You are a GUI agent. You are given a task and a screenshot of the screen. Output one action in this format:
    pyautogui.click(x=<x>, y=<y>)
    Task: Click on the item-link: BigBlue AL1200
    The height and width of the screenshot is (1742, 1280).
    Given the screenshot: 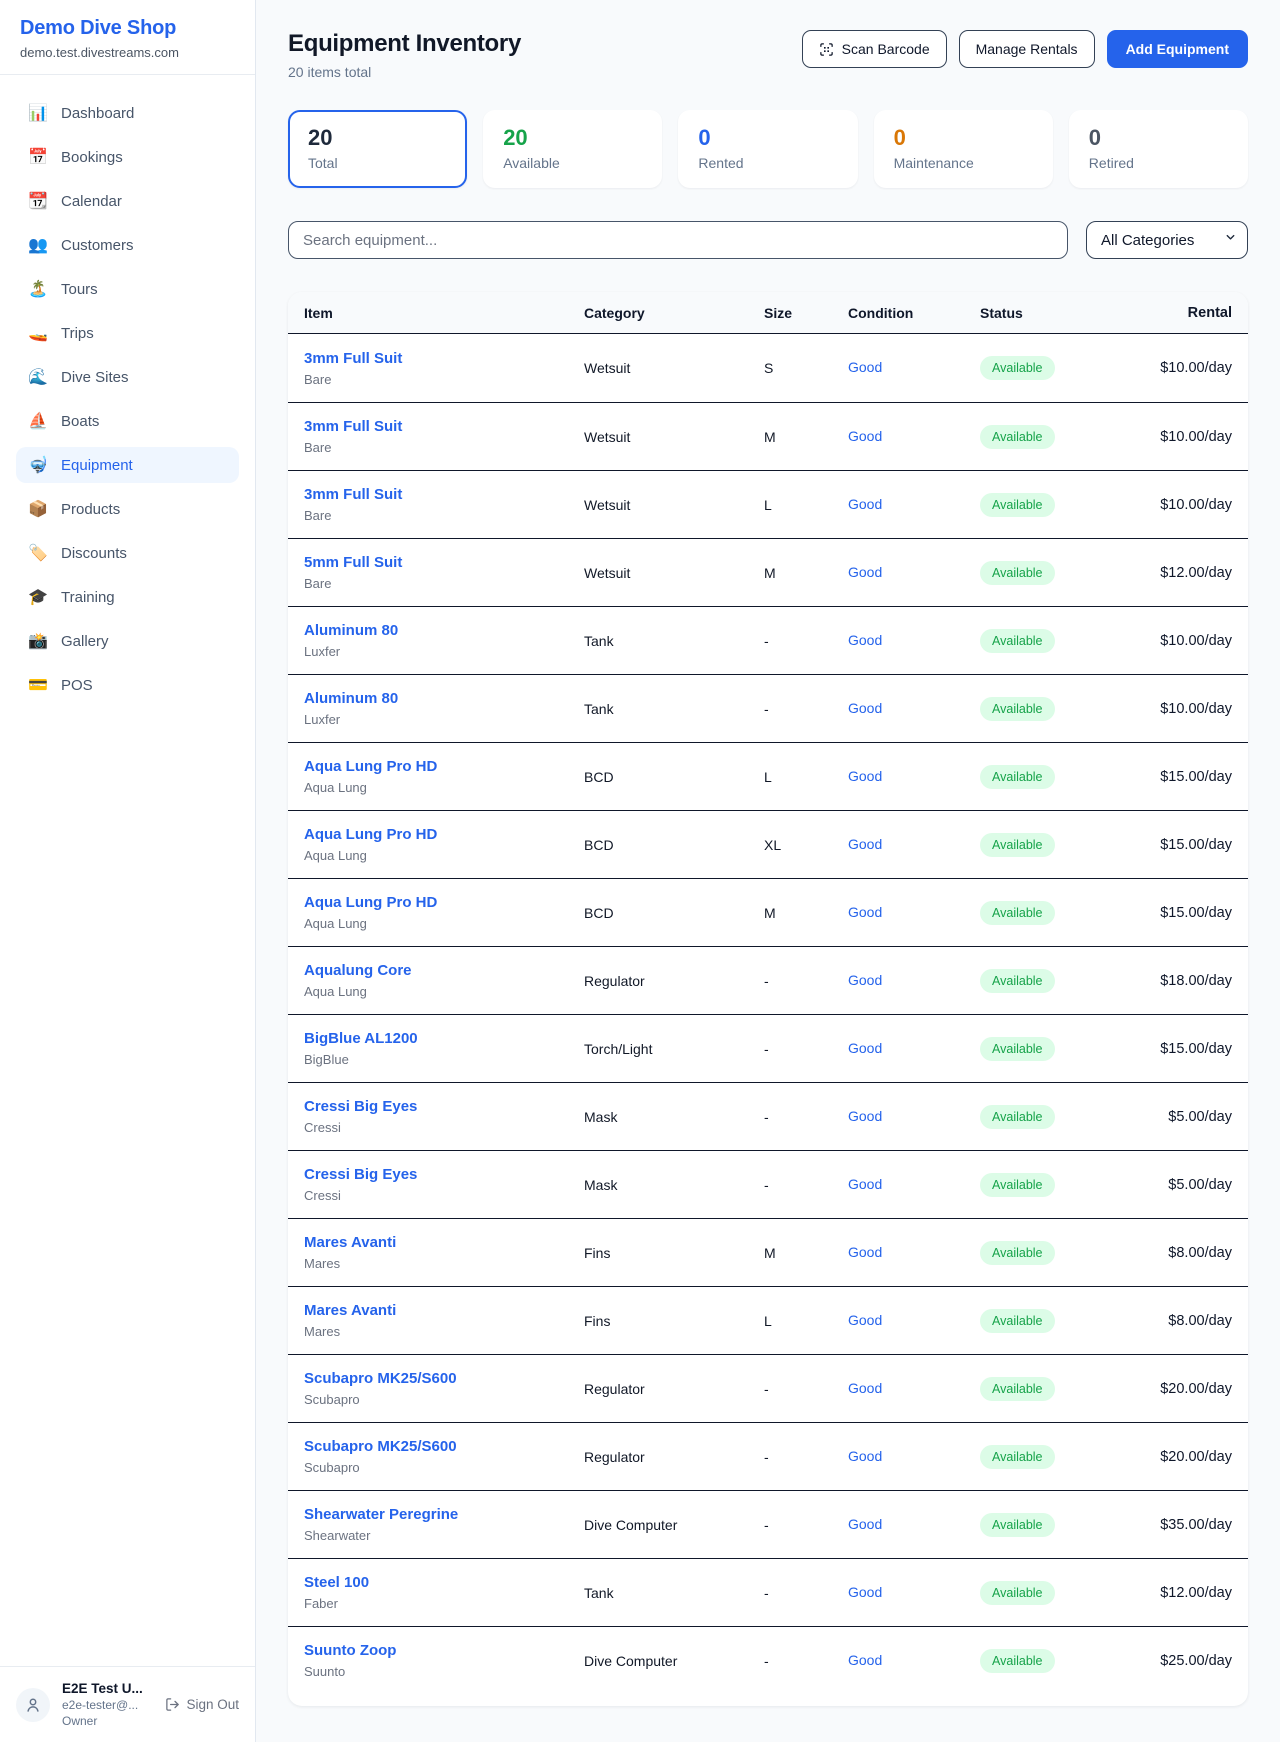 What is the action you would take?
    pyautogui.click(x=361, y=1038)
    